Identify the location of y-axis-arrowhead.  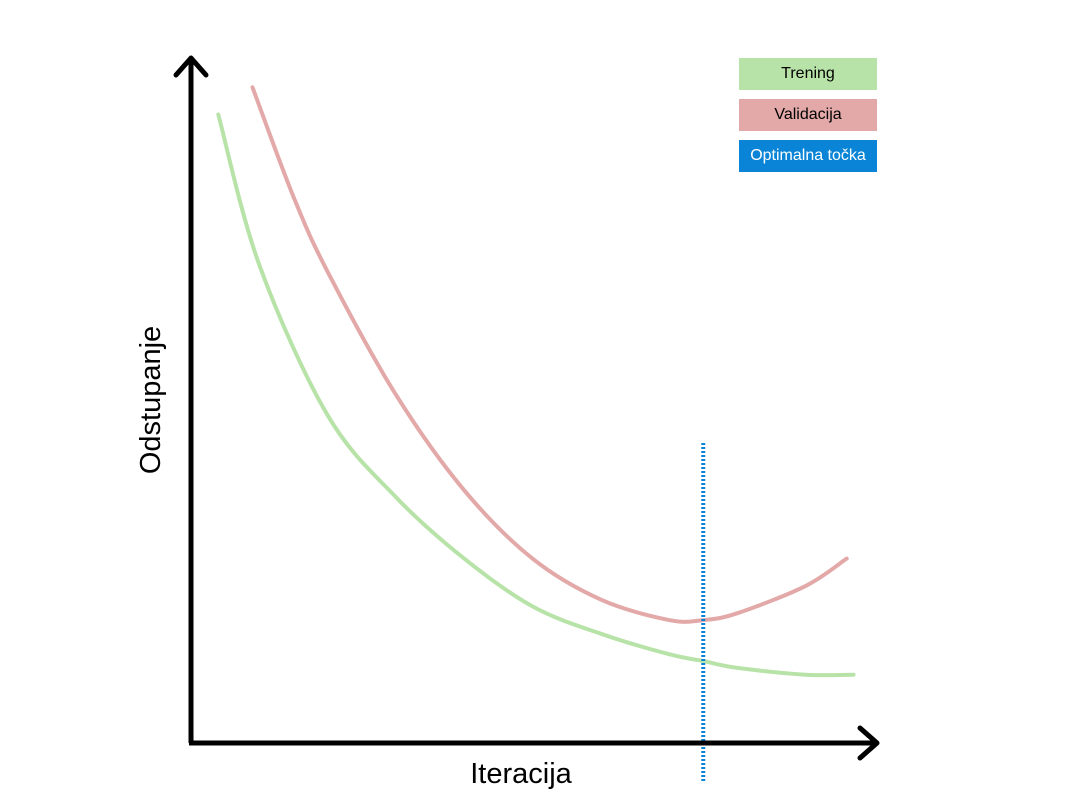
(191, 66).